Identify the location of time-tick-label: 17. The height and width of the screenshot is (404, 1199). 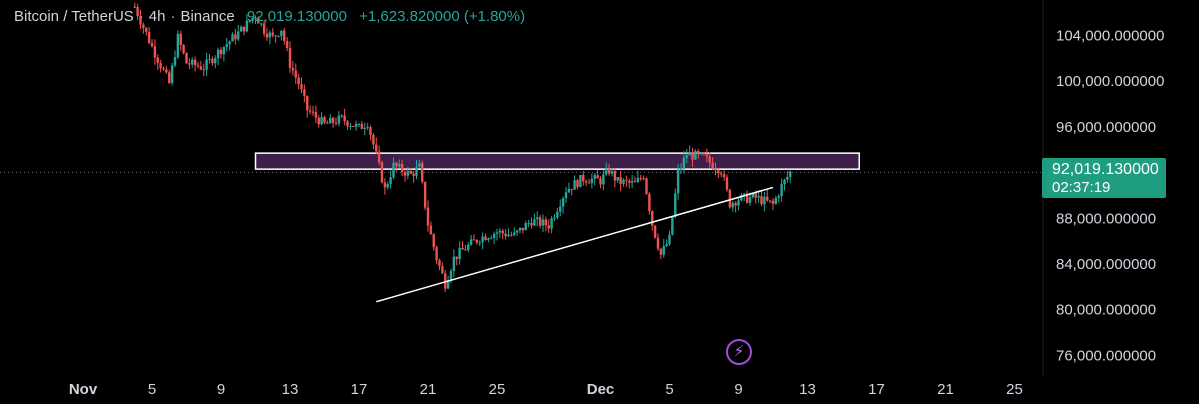
(359, 389).